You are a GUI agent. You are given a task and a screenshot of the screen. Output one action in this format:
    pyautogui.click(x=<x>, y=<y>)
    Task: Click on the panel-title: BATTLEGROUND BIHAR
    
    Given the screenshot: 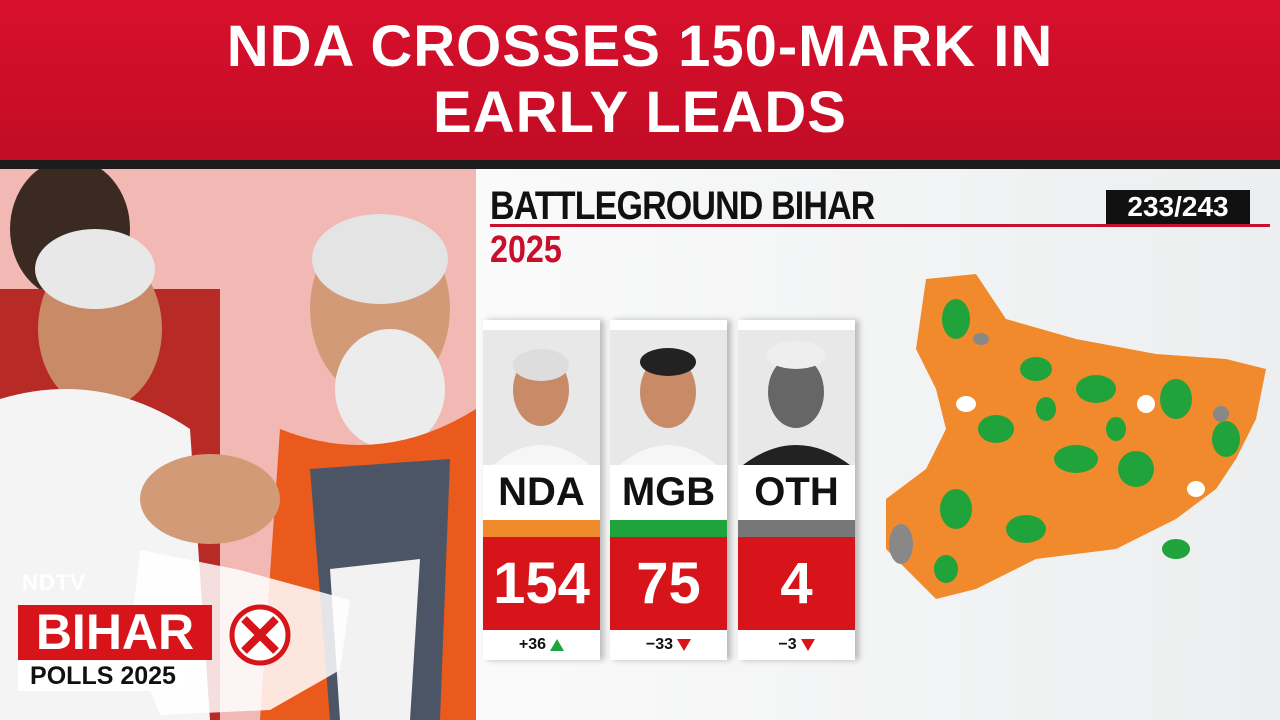 What is the action you would take?
    pyautogui.click(x=682, y=206)
    